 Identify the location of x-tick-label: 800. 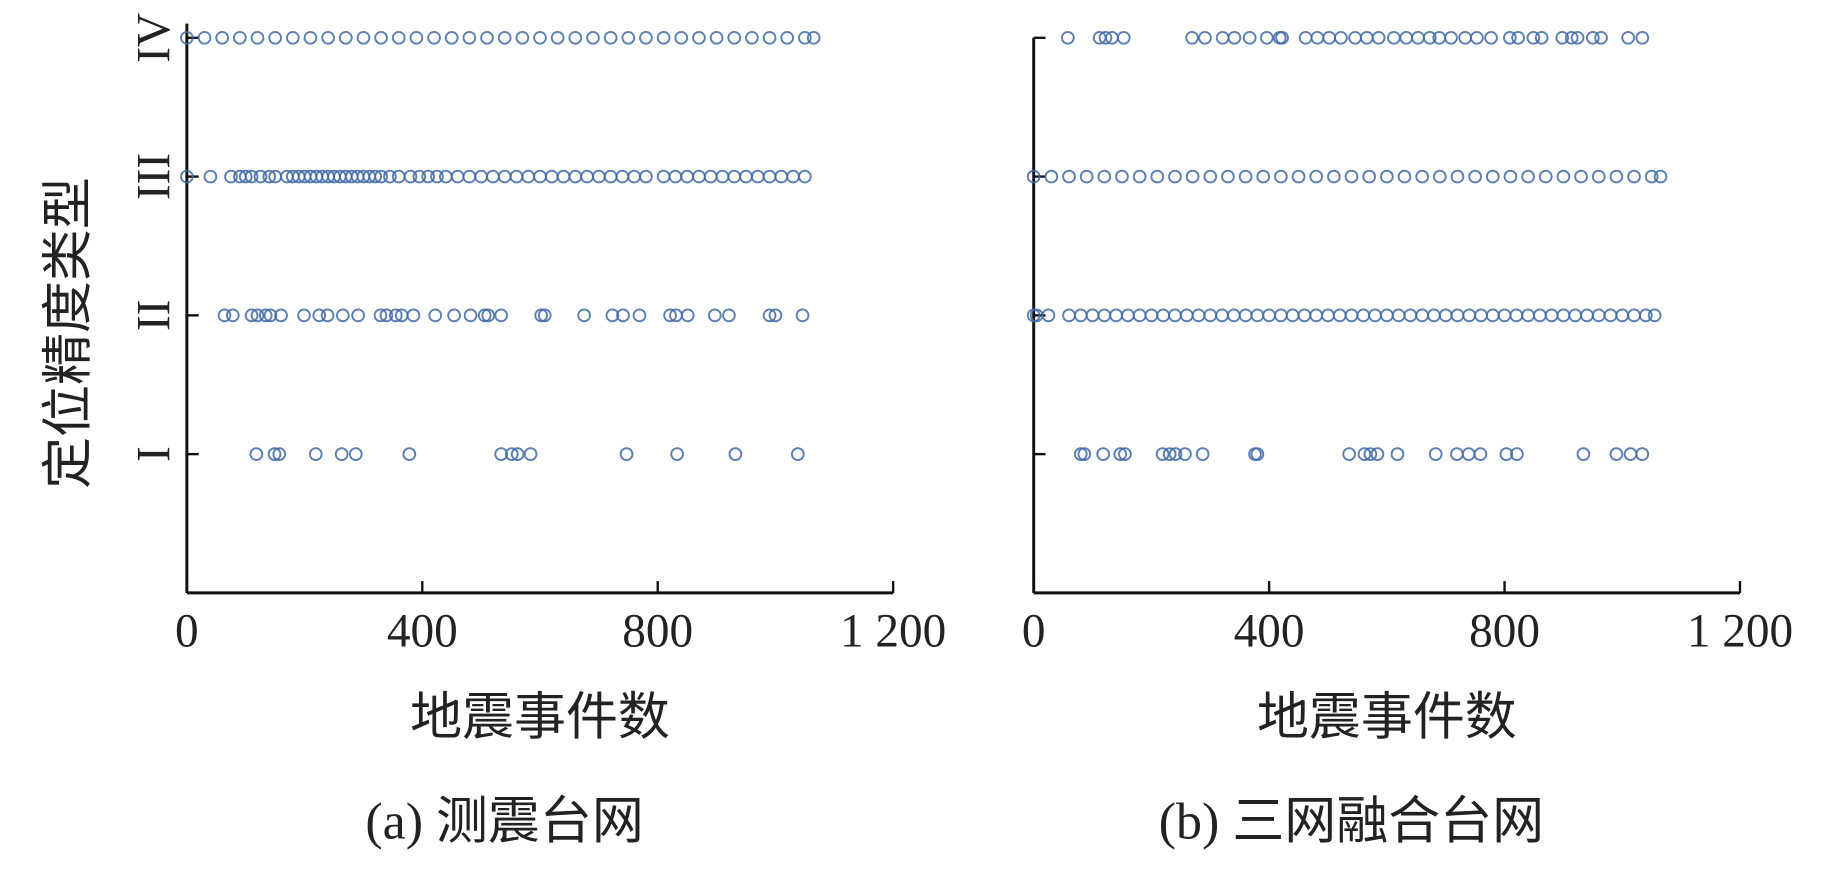
(657, 631).